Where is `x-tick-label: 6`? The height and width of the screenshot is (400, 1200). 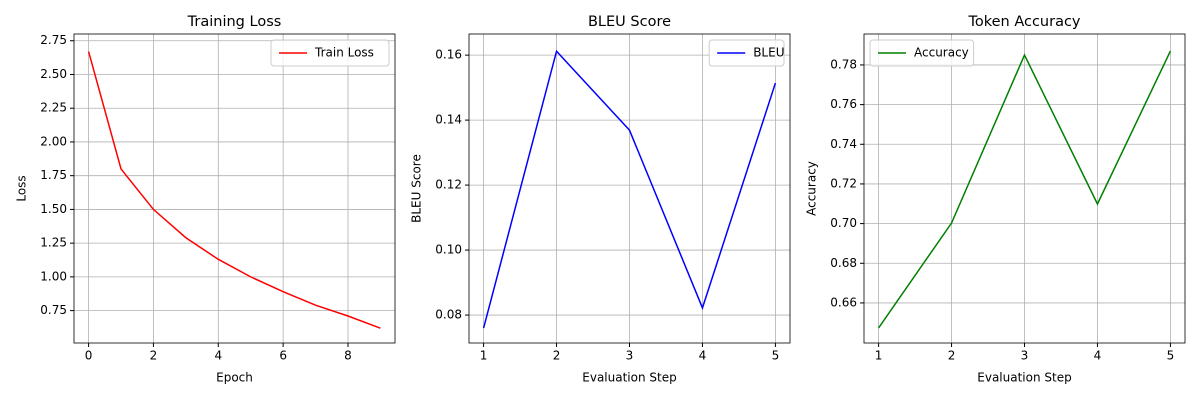 x-tick-label: 6 is located at coordinates (283, 356).